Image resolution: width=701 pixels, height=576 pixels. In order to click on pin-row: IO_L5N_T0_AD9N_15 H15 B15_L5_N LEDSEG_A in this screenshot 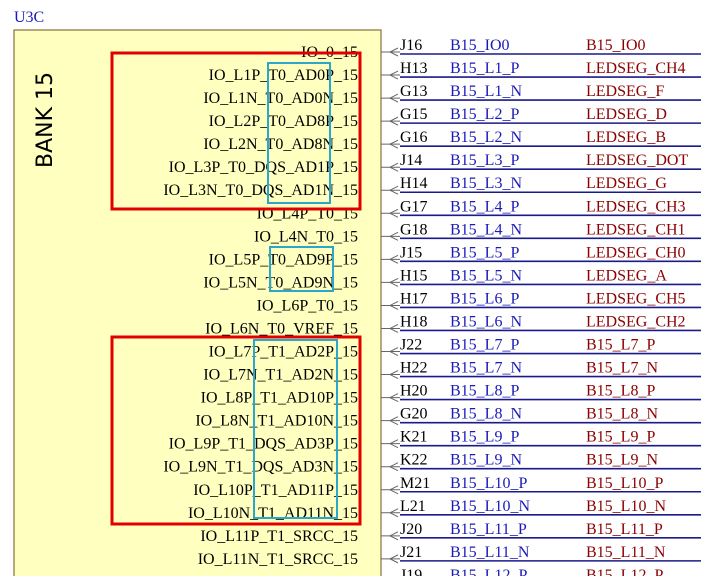, I will do `click(452, 279)`.